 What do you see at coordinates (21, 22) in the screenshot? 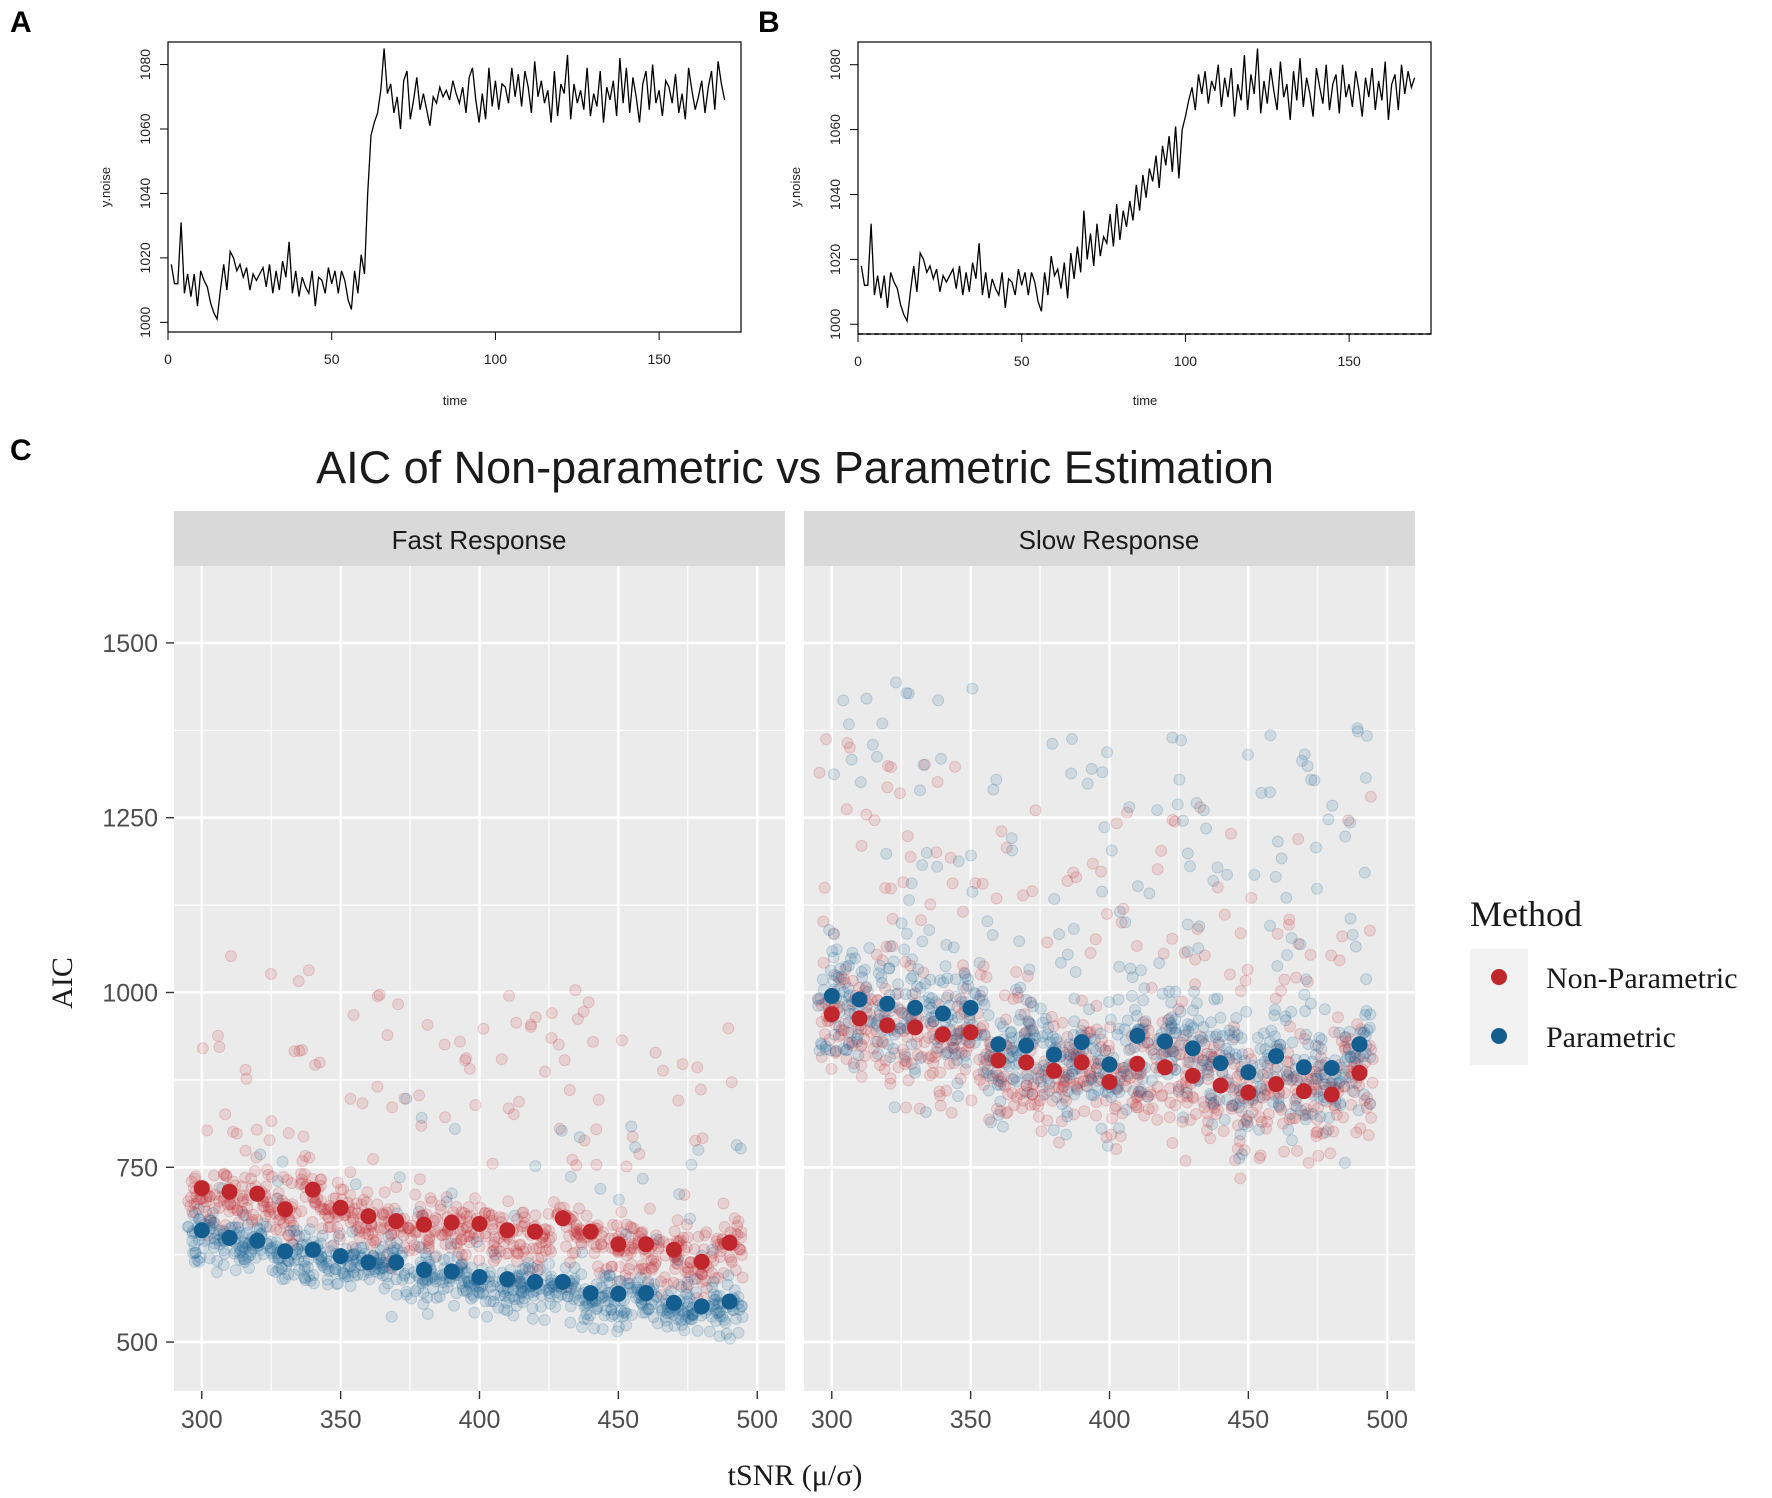
I see `panel-a-letter: A` at bounding box center [21, 22].